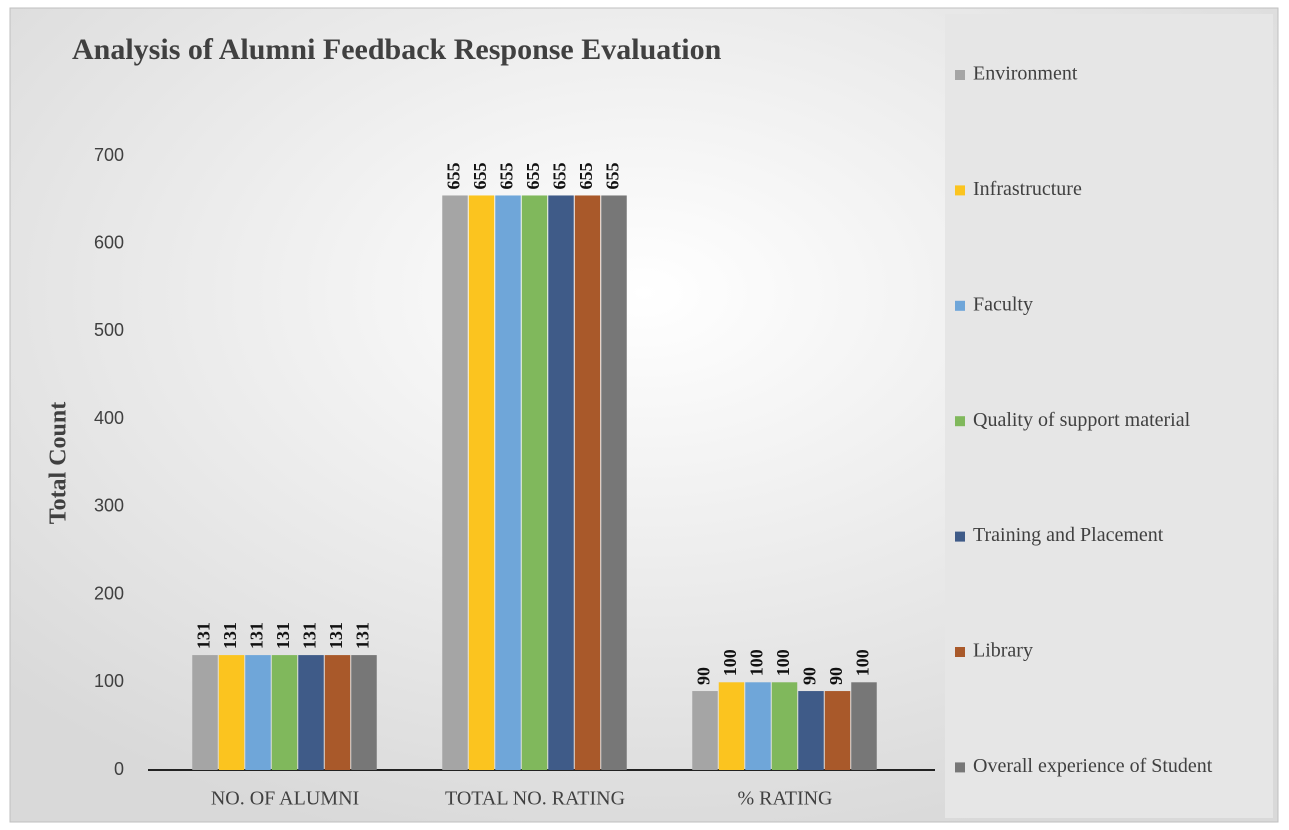  What do you see at coordinates (109, 418) in the screenshot?
I see `y-tick-label: 400` at bounding box center [109, 418].